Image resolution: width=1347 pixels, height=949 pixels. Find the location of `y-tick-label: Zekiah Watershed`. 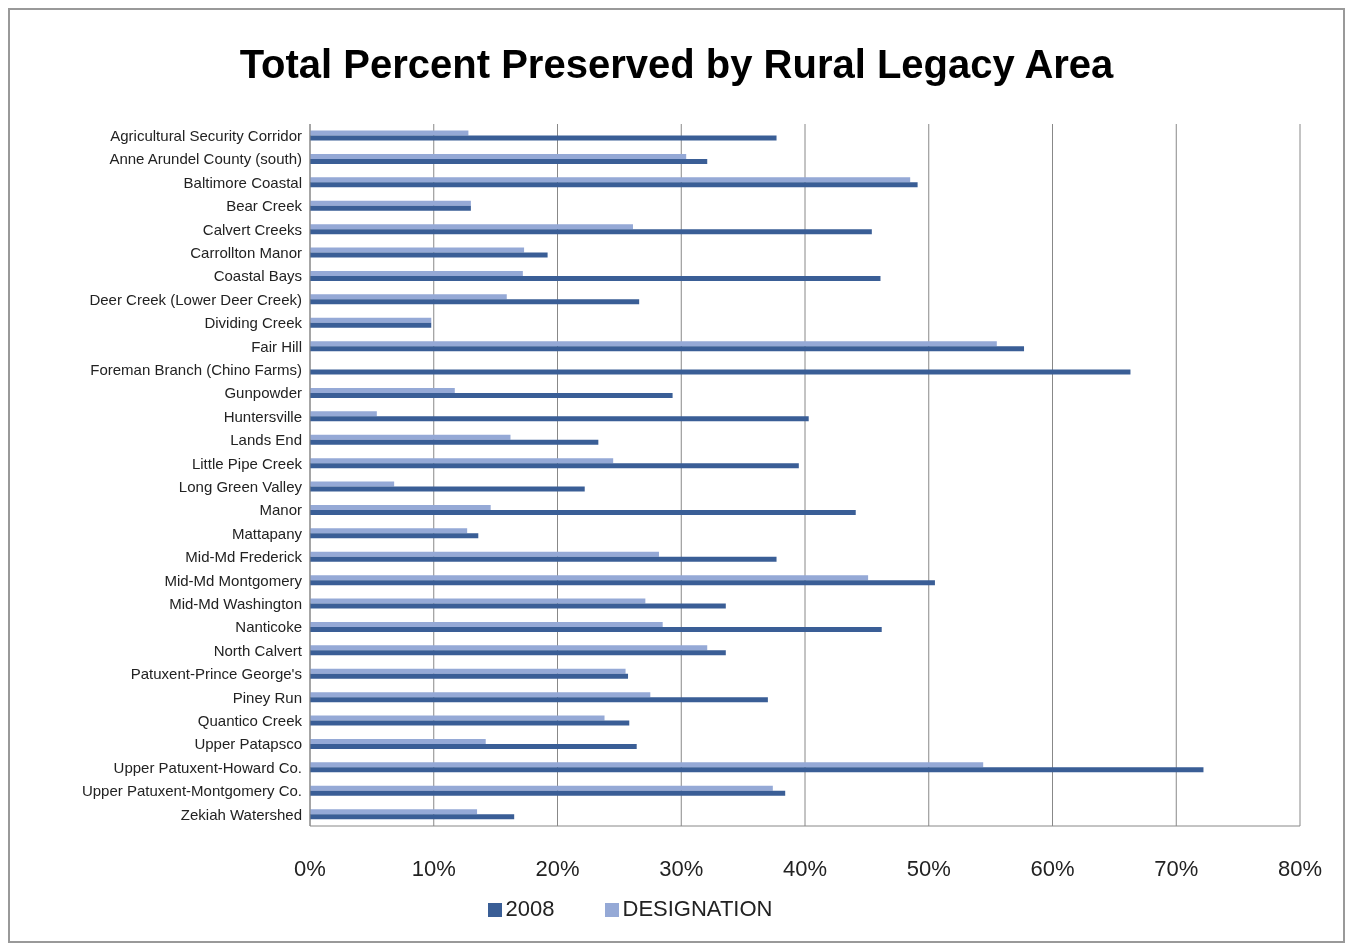

y-tick-label: Zekiah Watershed is located at coordinates (241, 814).